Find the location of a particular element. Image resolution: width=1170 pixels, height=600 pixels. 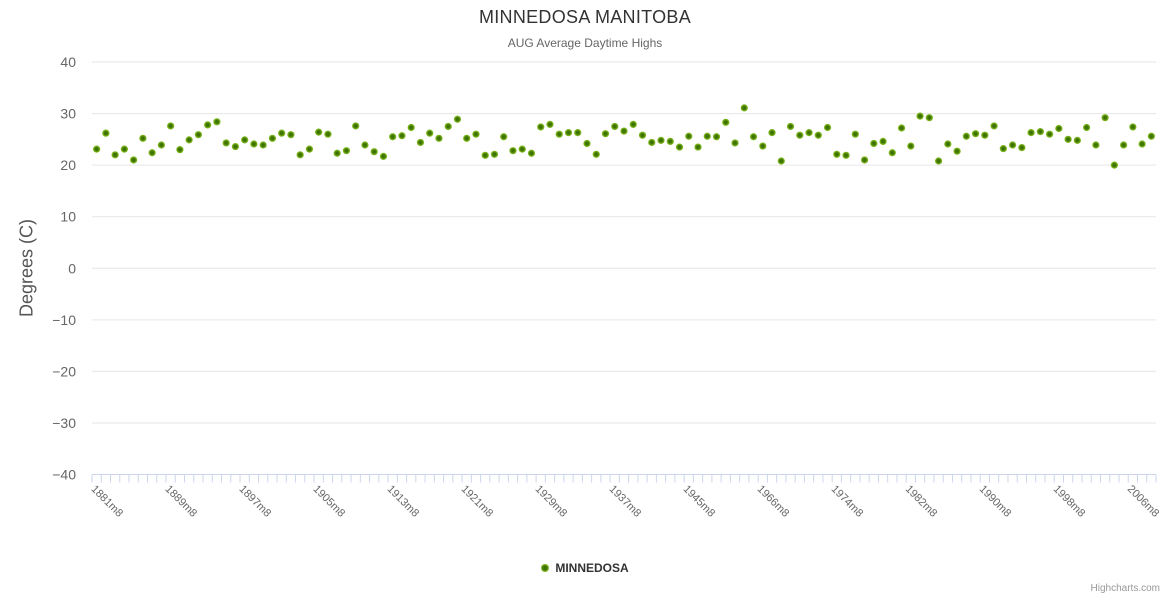

highcharts-credit-link: Highcharts.com is located at coordinates (1125, 588).